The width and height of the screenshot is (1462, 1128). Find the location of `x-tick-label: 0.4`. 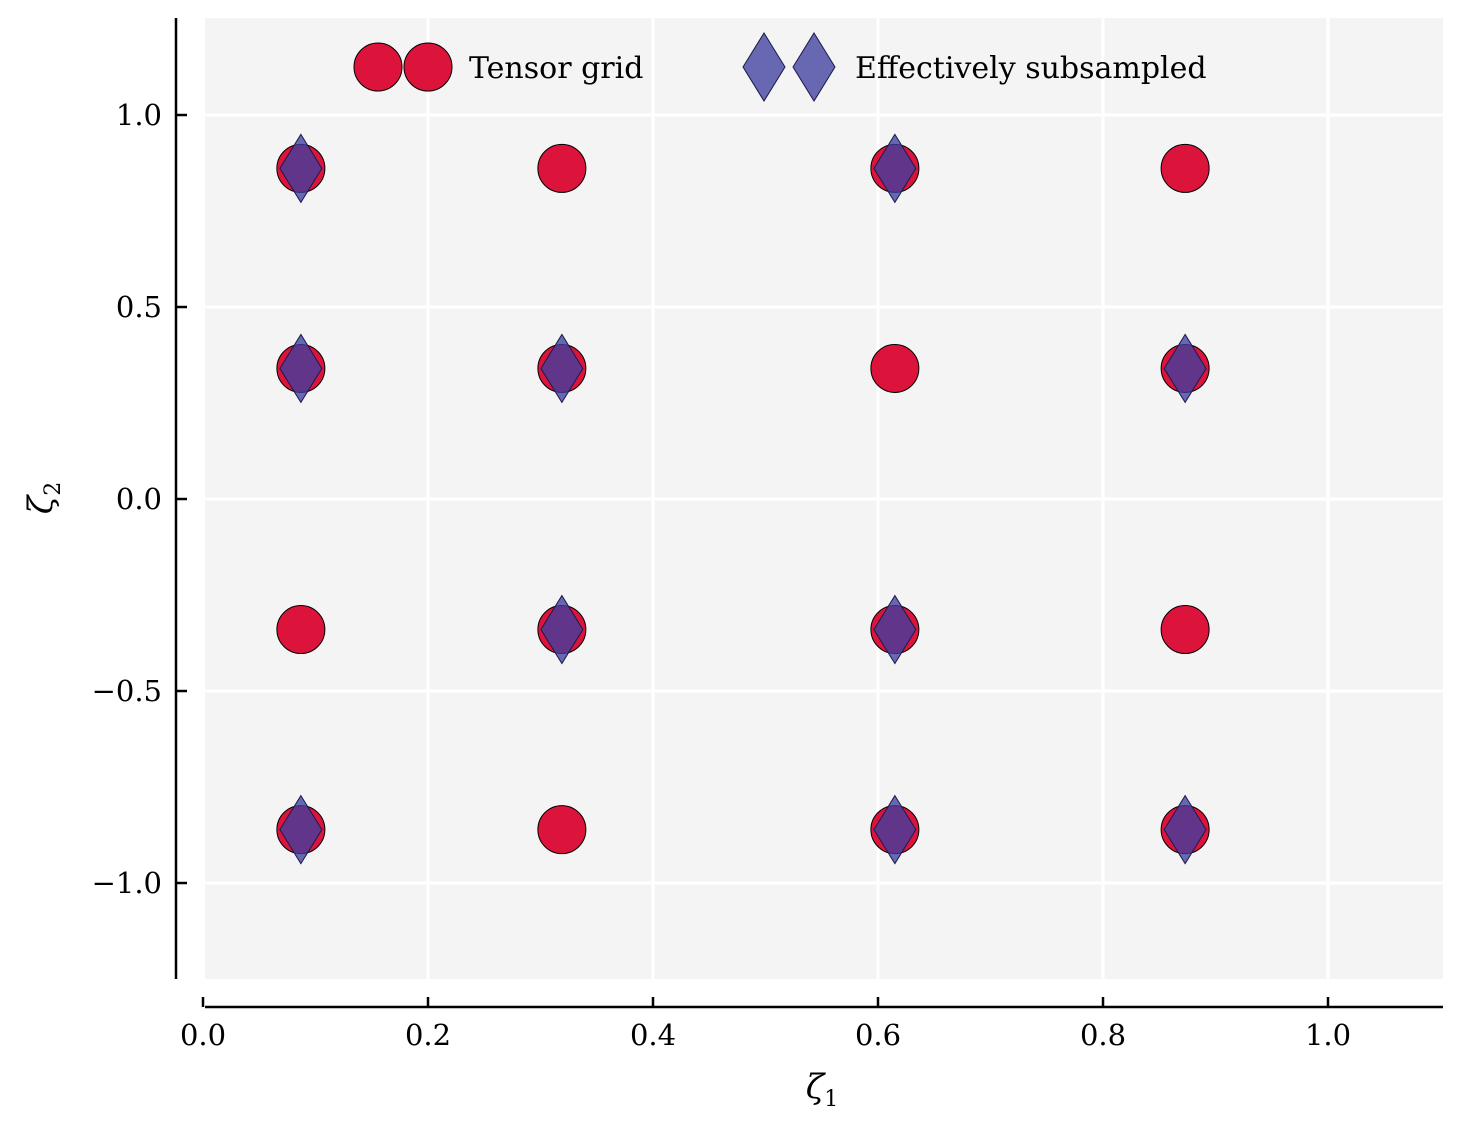

x-tick-label: 0.4 is located at coordinates (653, 1035).